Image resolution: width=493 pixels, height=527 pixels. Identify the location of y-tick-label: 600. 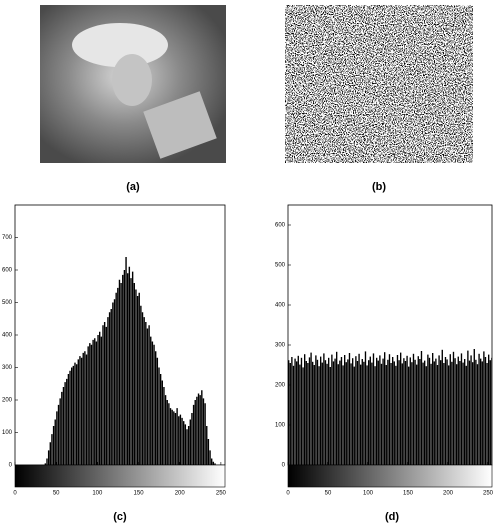
(7, 271).